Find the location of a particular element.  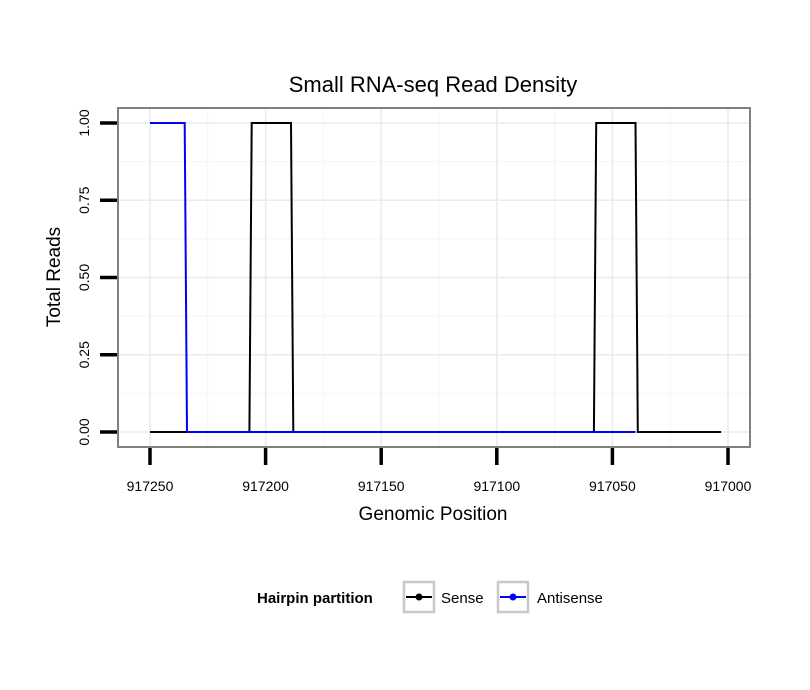

y-tick-label: 0.75 is located at coordinates (84, 199).